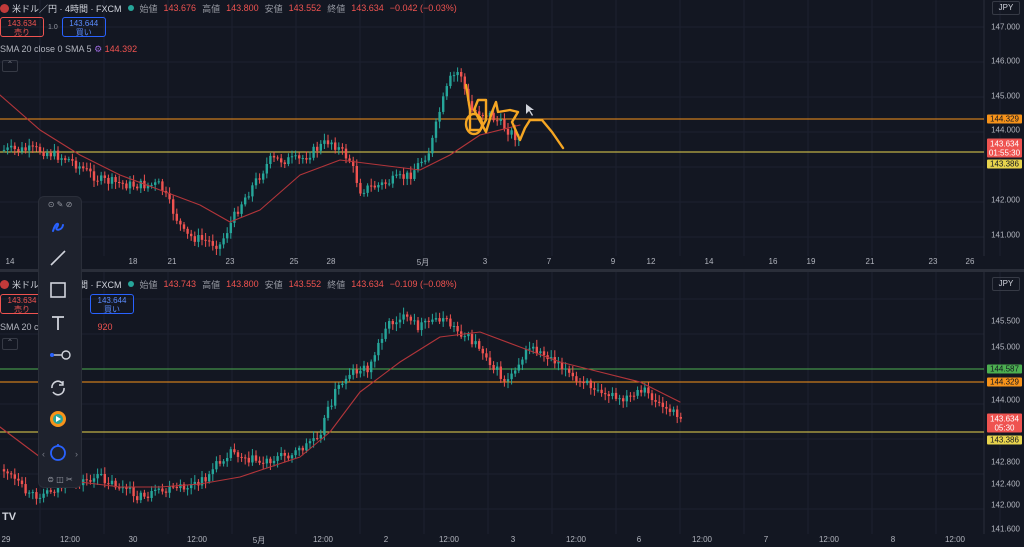 The image size is (1024, 547). I want to click on pane-divider, so click(512, 270).